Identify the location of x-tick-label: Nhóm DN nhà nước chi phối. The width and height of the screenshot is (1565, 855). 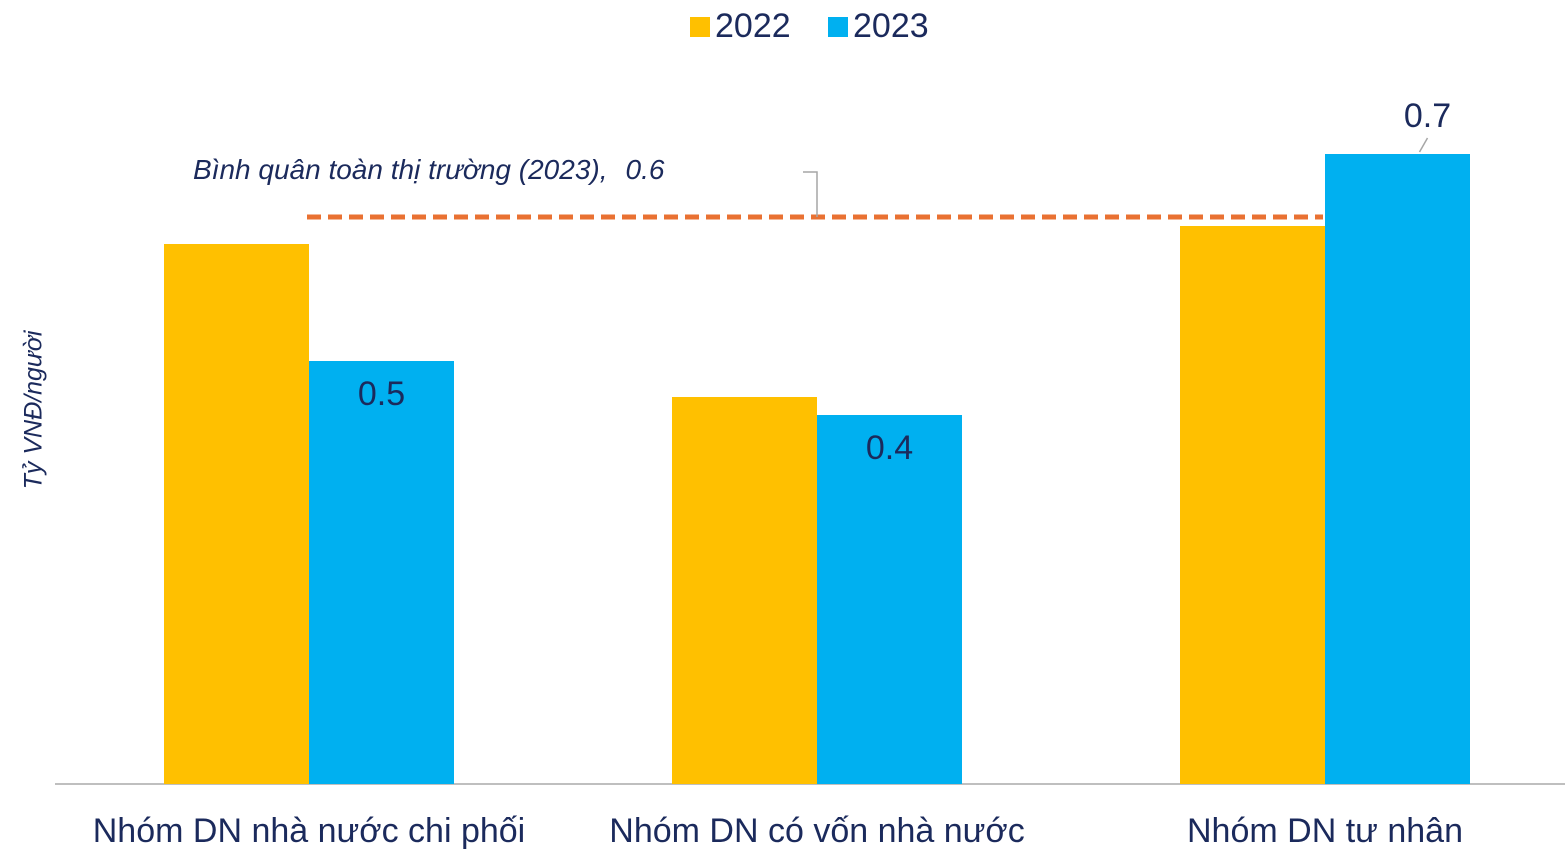
(309, 831).